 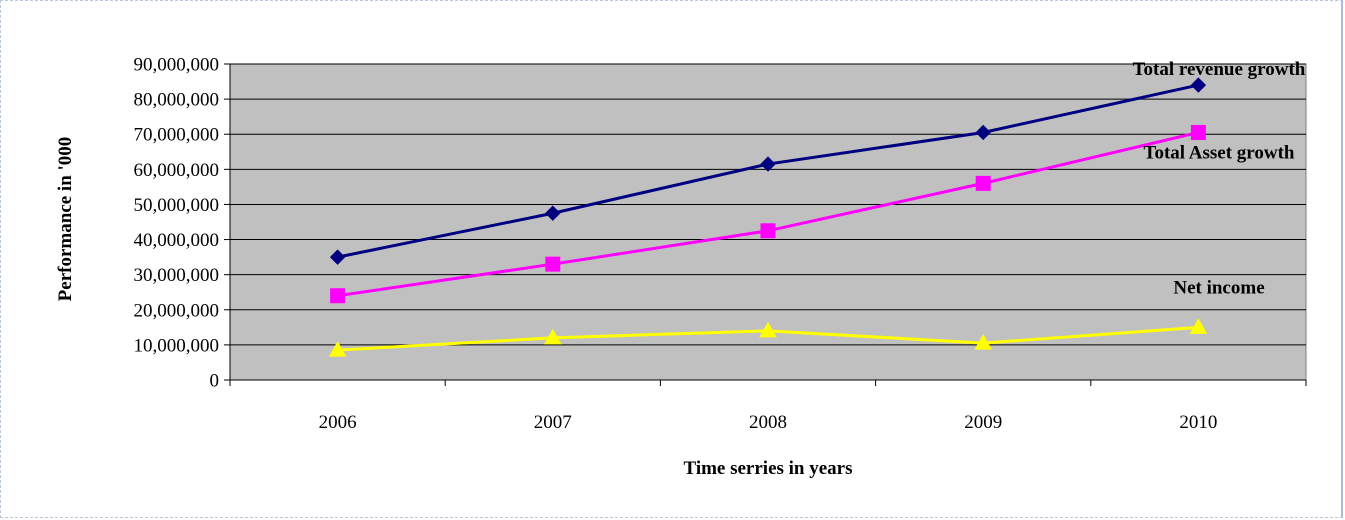 What do you see at coordinates (177, 275) in the screenshot?
I see `y-tick-label: 30,000,000` at bounding box center [177, 275].